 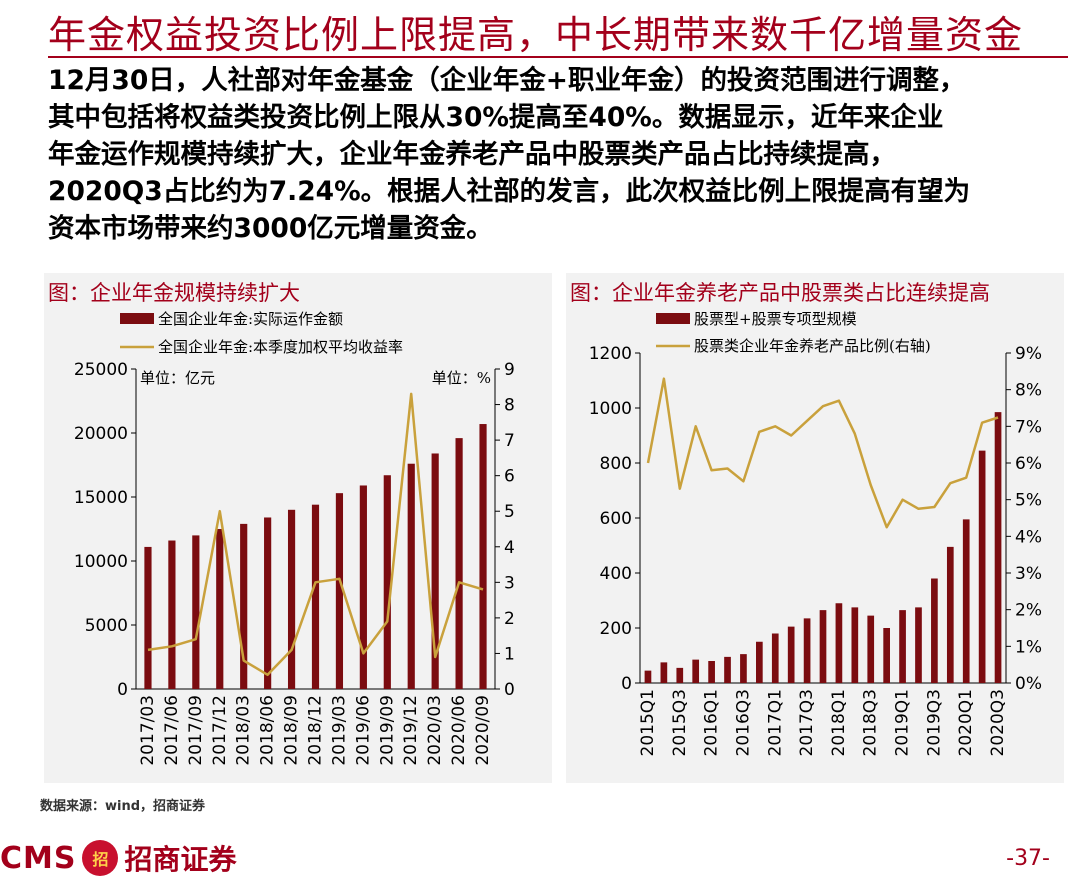 What do you see at coordinates (966, 722) in the screenshot?
I see `x-axis-tick-label: 2020Q1` at bounding box center [966, 722].